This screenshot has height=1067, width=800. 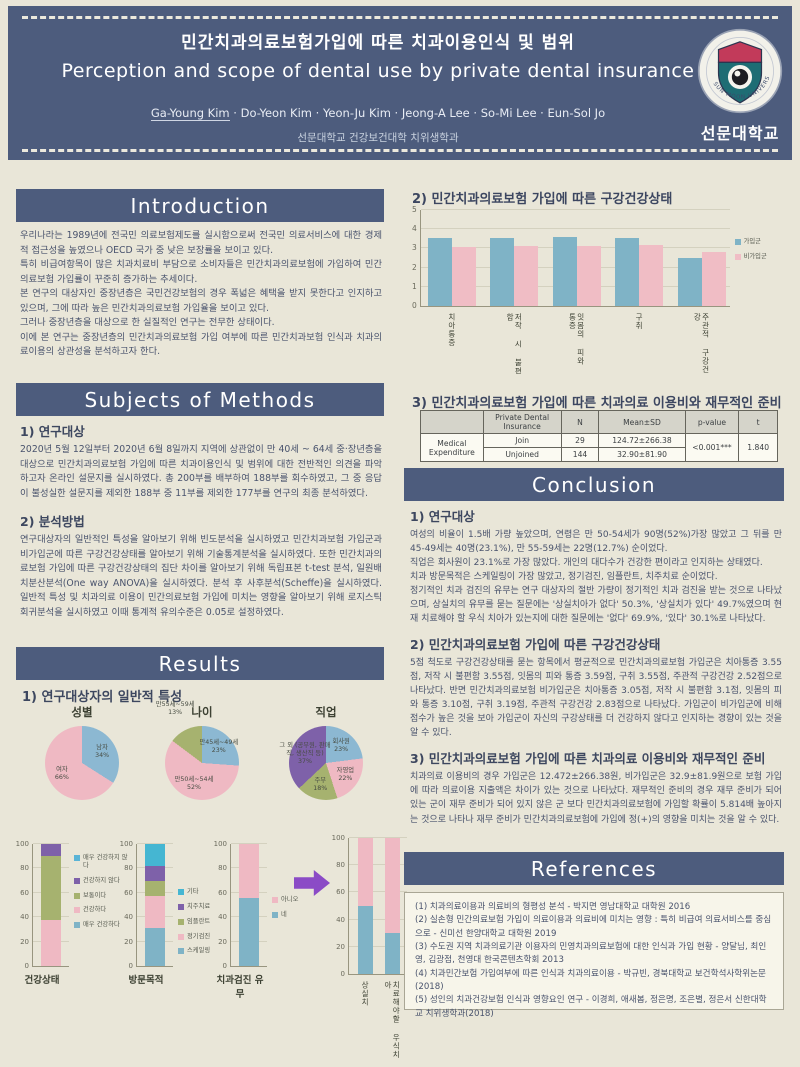 What do you see at coordinates (761, 257) in the screenshot?
I see `legend-item: 비가입군` at bounding box center [761, 257].